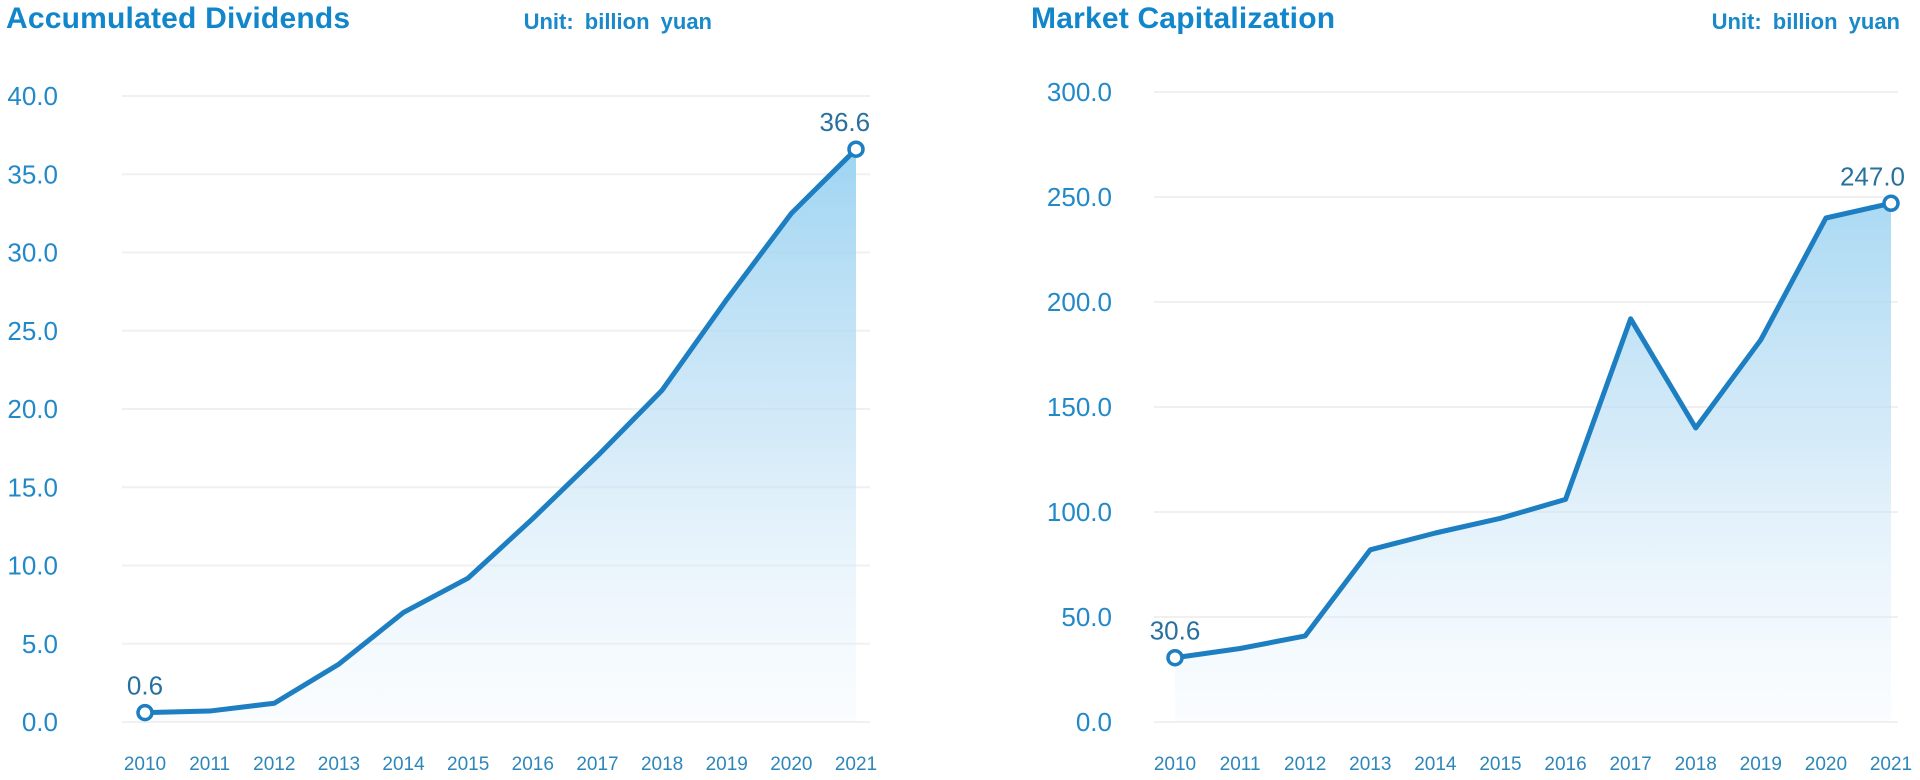  I want to click on y-axis-label: 50.0, so click(1086, 617).